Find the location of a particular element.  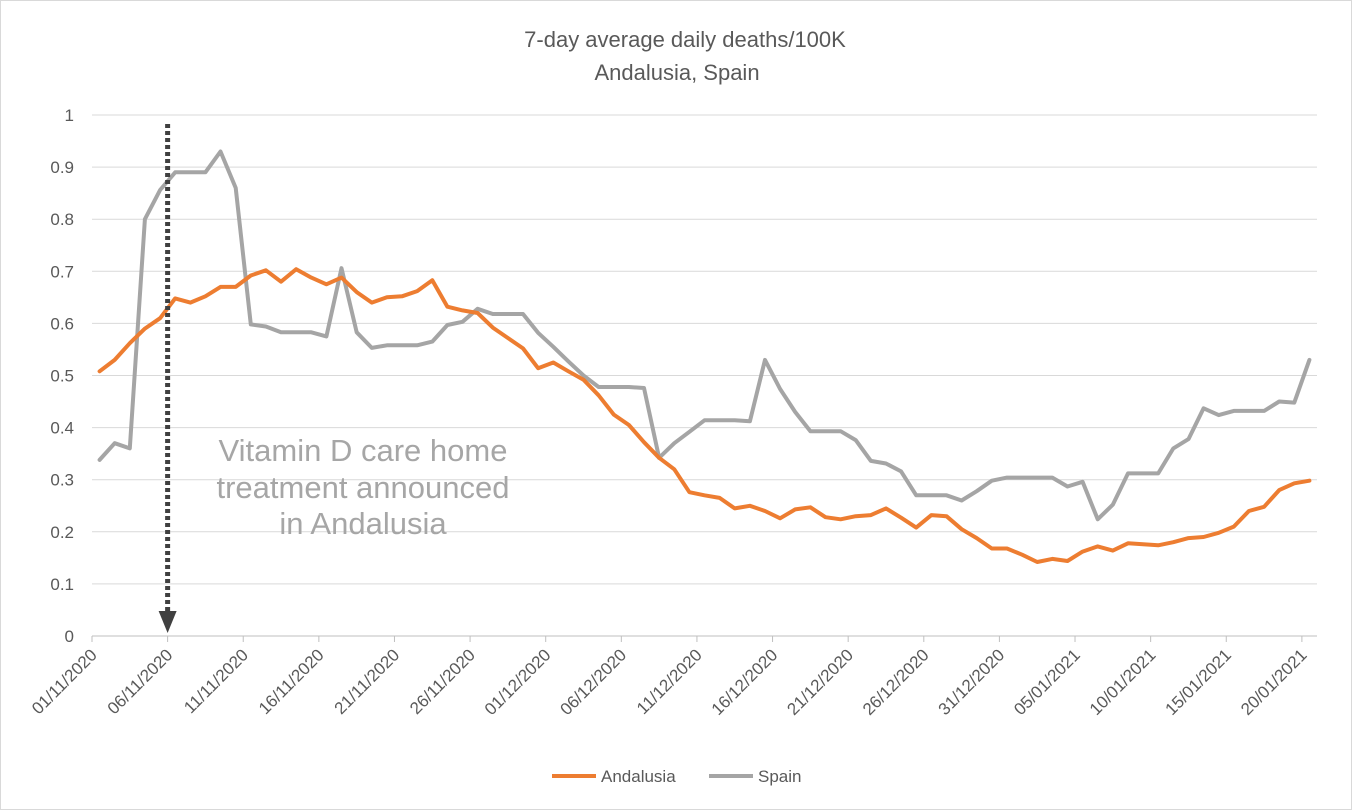

y-tick-label: 0.7 is located at coordinates (62, 271).